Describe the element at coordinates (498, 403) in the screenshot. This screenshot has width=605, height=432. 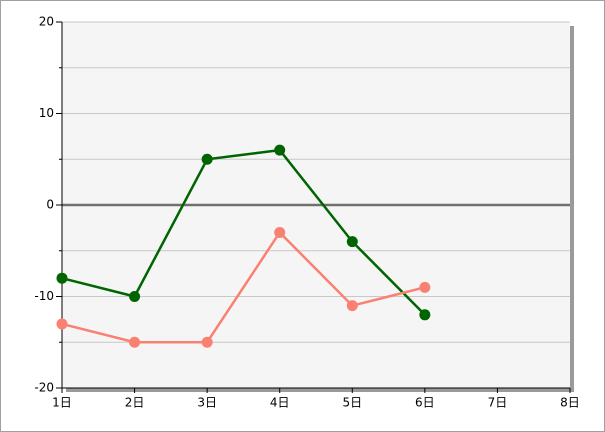
I see `x-tick-label: 7日` at that location.